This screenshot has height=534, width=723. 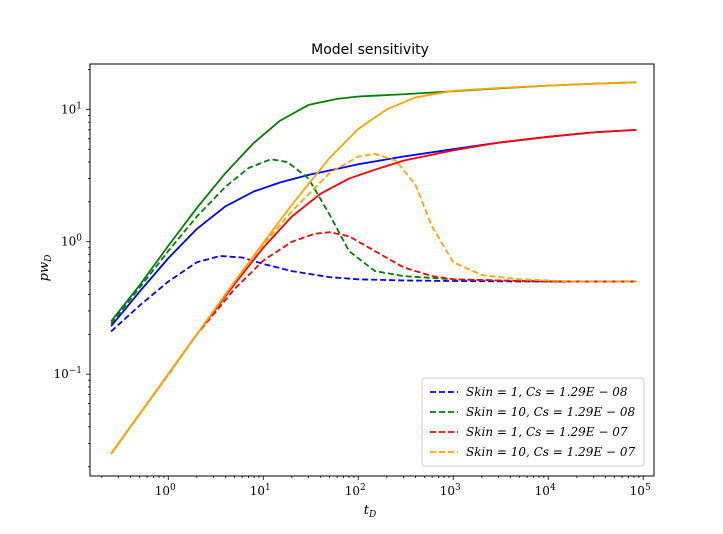 I want to click on legend-label: Skin = 10, Cs = 1.29E − 07, so click(x=550, y=452).